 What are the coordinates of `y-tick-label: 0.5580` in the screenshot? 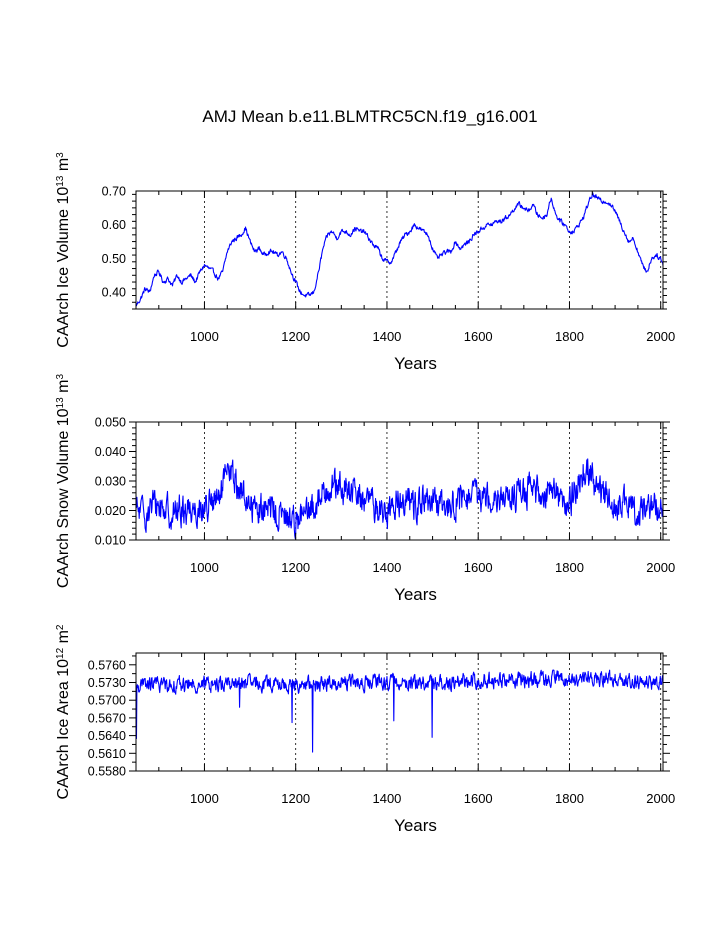 It's located at (107, 772).